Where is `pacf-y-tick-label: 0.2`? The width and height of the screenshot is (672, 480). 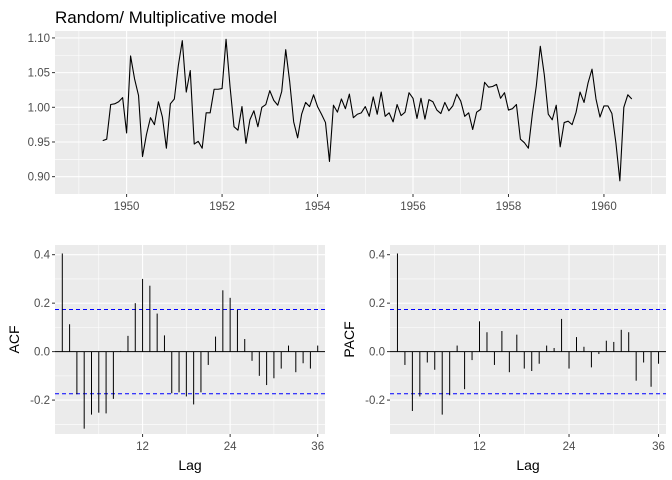 pacf-y-tick-label: 0.2 is located at coordinates (377, 304).